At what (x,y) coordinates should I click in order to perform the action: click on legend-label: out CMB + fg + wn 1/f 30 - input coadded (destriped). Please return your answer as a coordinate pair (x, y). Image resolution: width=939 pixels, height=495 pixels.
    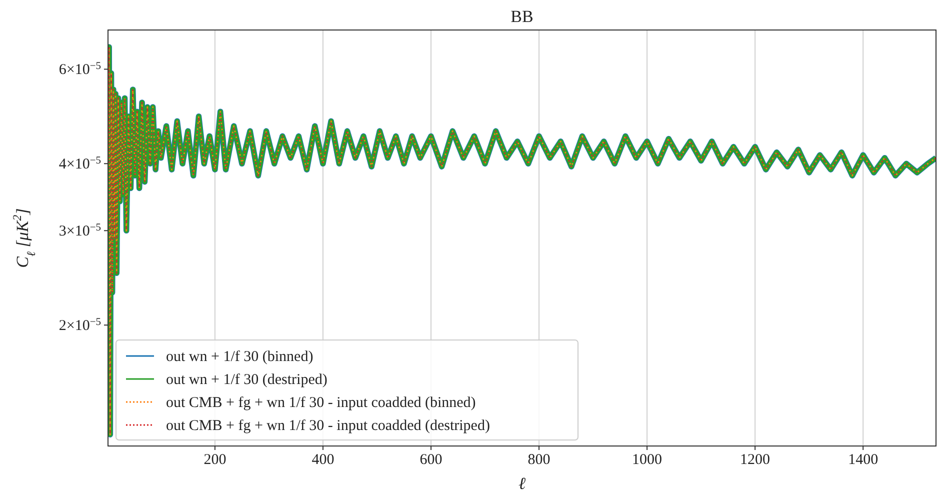
    Looking at the image, I should click on (328, 426).